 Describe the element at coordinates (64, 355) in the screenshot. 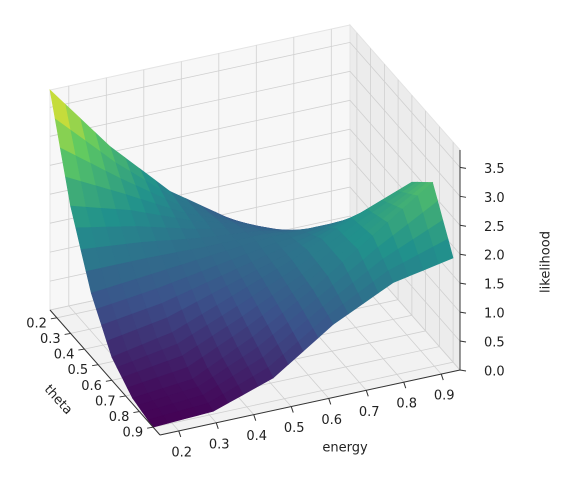

I see `y-tick-label: 0.4` at that location.